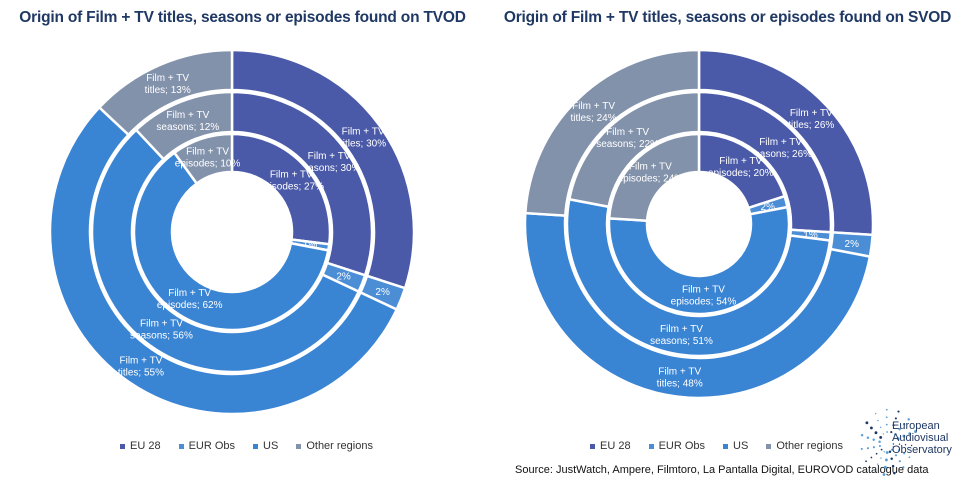 The width and height of the screenshot is (970, 486). I want to click on ring-1-label-eu-28: Film + TV seasons; 26%, so click(780, 148).